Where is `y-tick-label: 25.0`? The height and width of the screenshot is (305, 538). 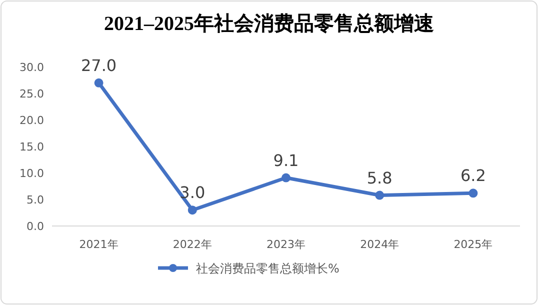 y-tick-label: 25.0 is located at coordinates (32, 94).